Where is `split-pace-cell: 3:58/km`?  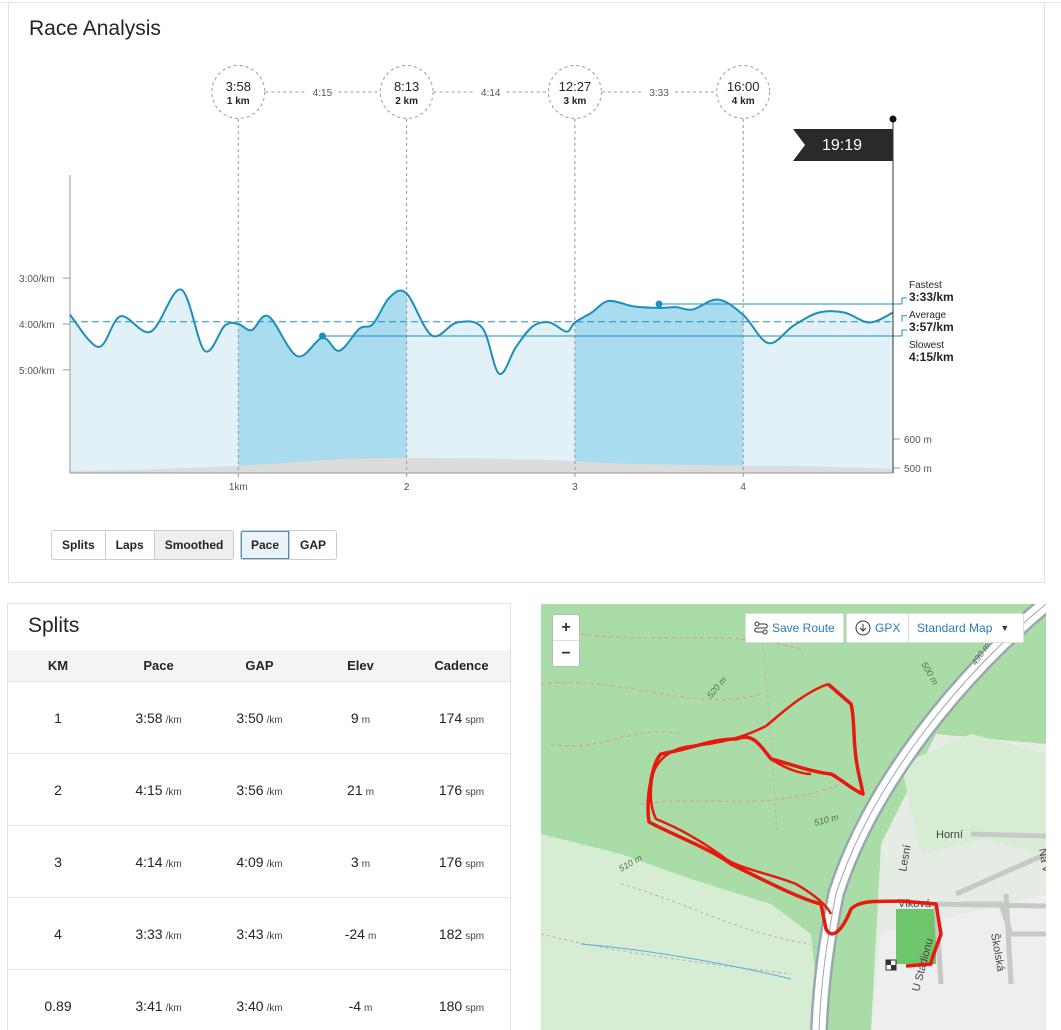 split-pace-cell: 3:58/km is located at coordinates (158, 718).